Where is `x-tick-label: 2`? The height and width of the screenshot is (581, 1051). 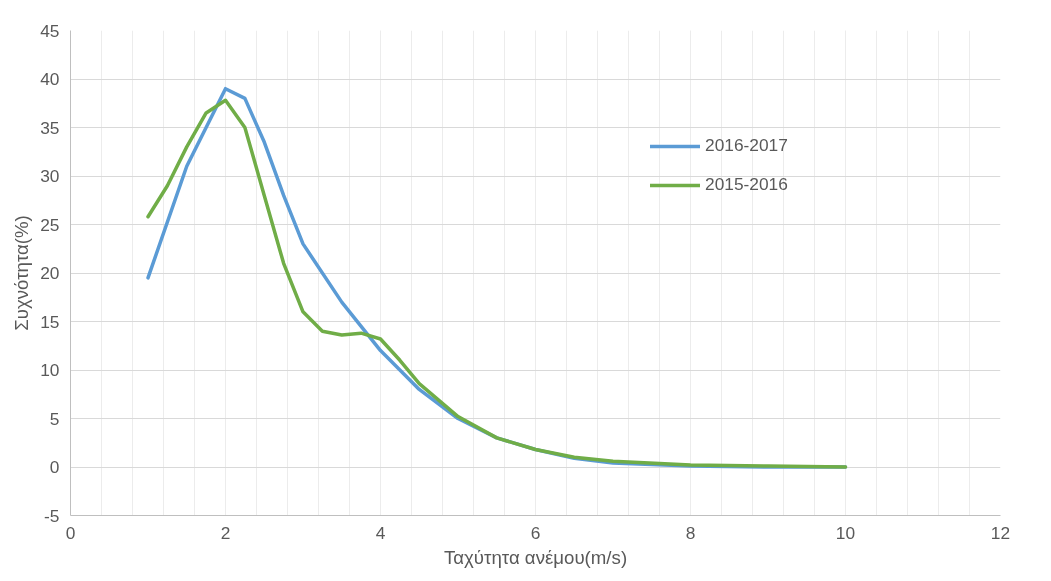 x-tick-label: 2 is located at coordinates (225, 532).